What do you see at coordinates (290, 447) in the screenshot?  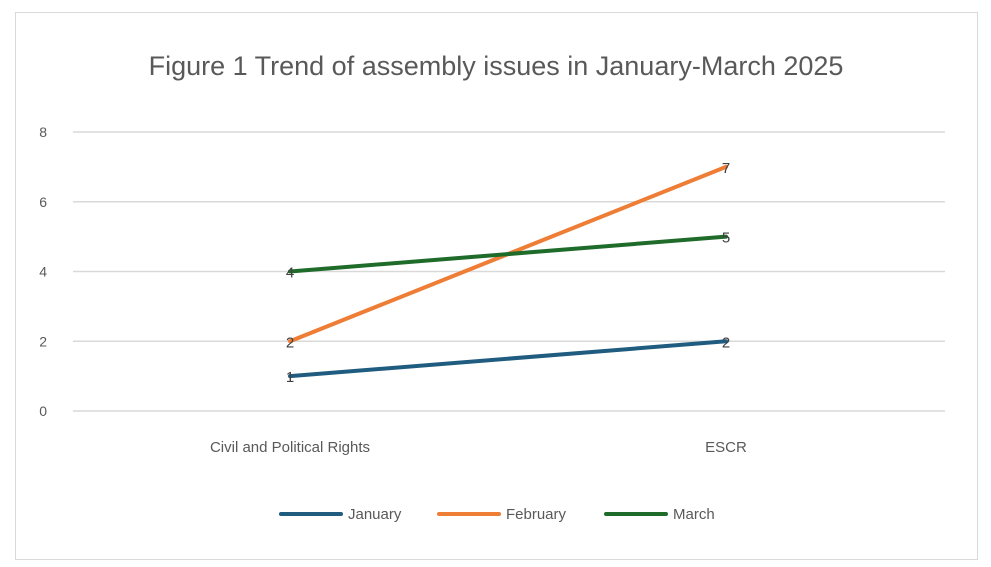 I see `x-category-label: Civil and Political Rights` at bounding box center [290, 447].